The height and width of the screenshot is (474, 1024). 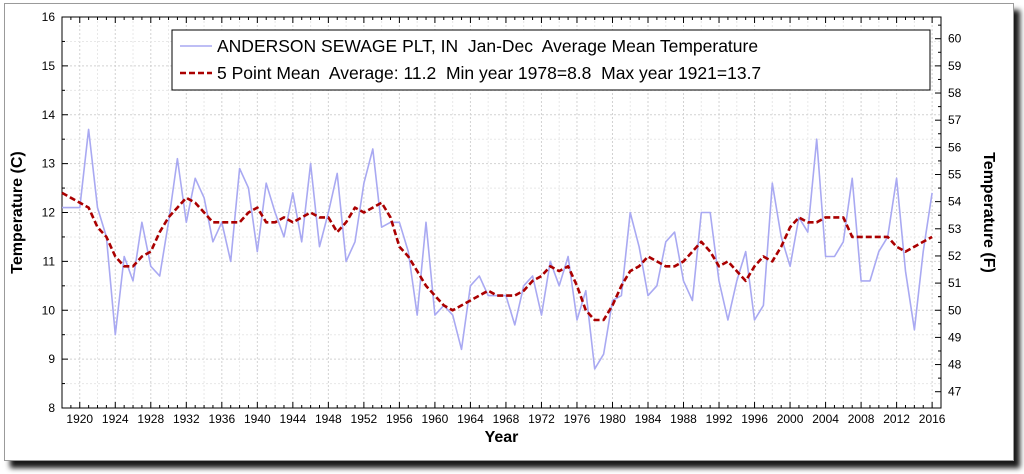 I want to click on x-tick-label: 2000, so click(x=790, y=419).